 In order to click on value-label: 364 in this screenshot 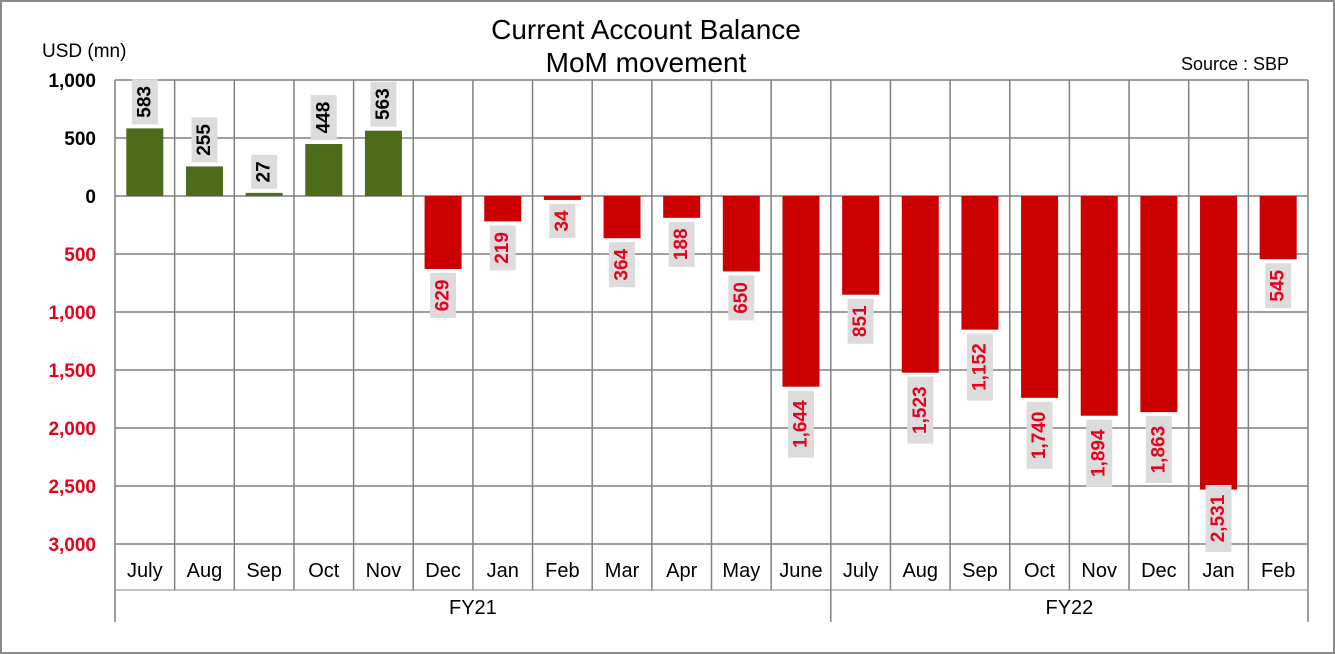, I will do `click(622, 264)`.